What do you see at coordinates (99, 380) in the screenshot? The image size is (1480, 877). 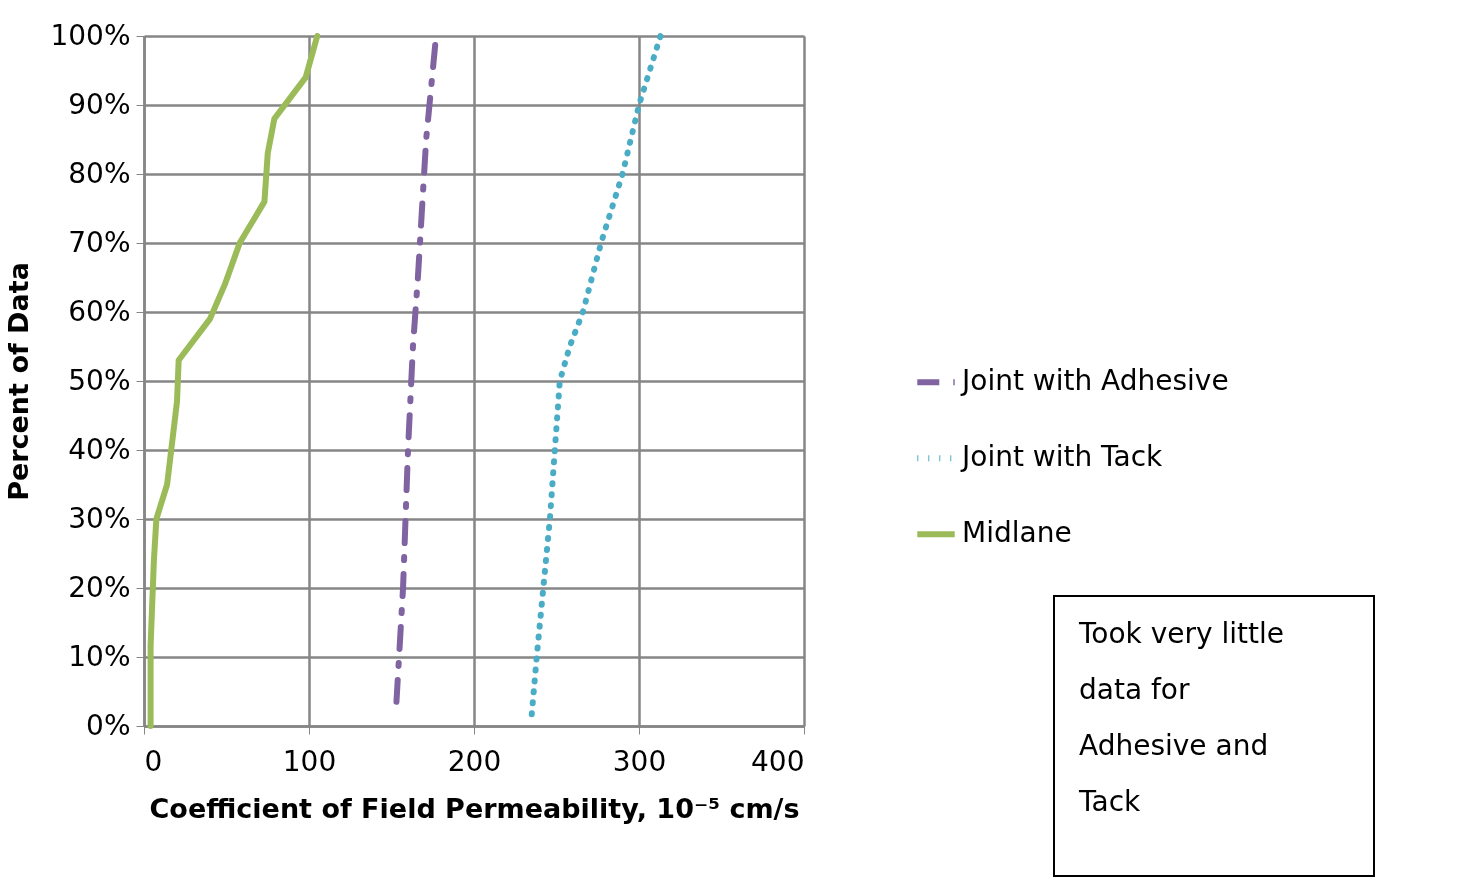 I see `y-tick-label: 50%` at bounding box center [99, 380].